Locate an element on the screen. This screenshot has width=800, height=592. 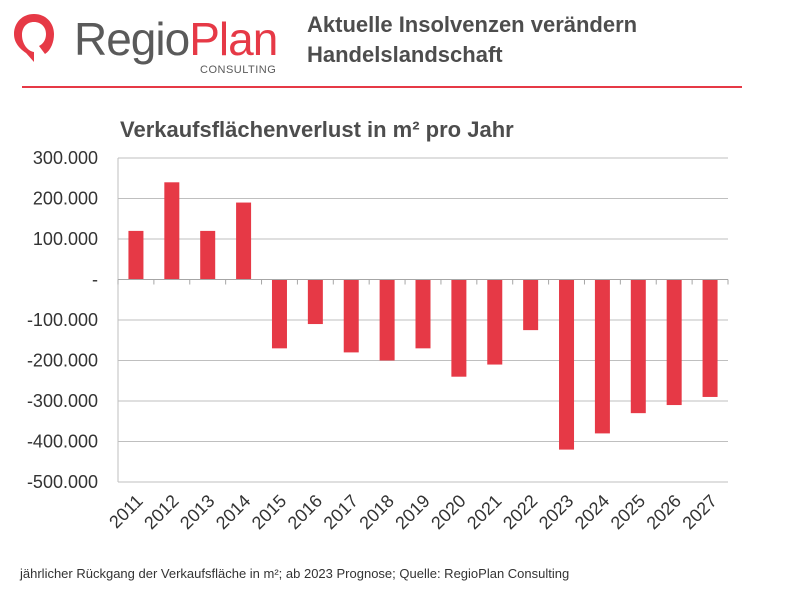
y-tick-label: 100.000 is located at coordinates (65, 239).